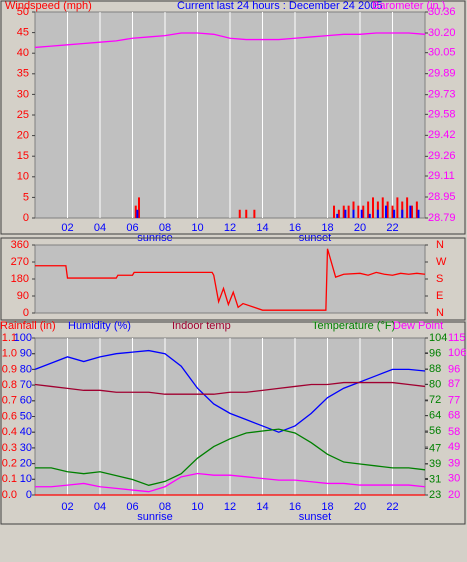  Describe the element at coordinates (418, 326) in the screenshot. I see `legend-entry: Dew Point` at that location.